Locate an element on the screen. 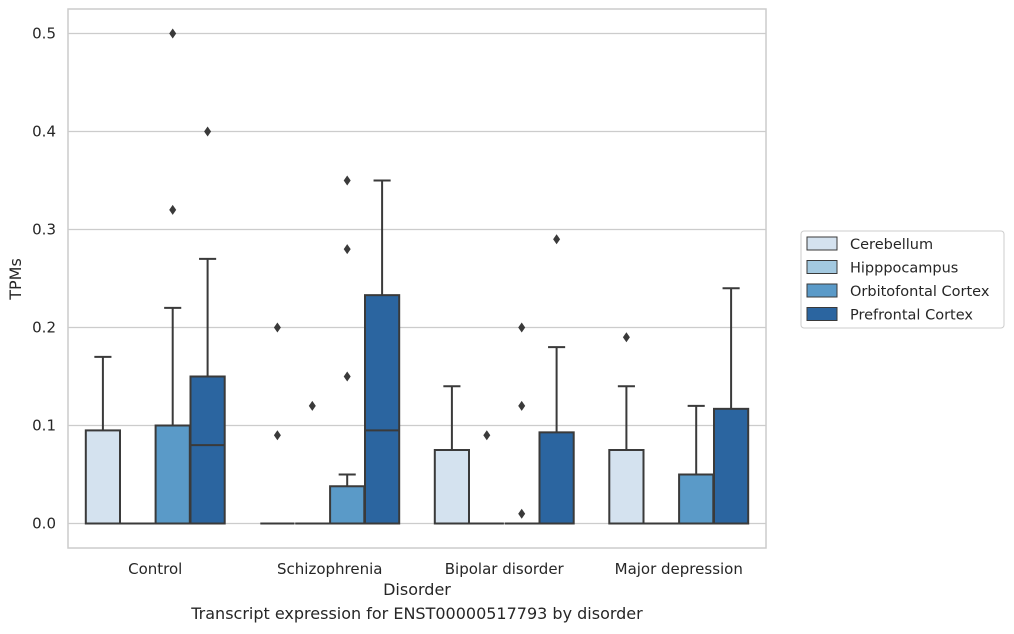 This screenshot has height=634, width=1014. legend-label: Cerebellum is located at coordinates (891, 245).